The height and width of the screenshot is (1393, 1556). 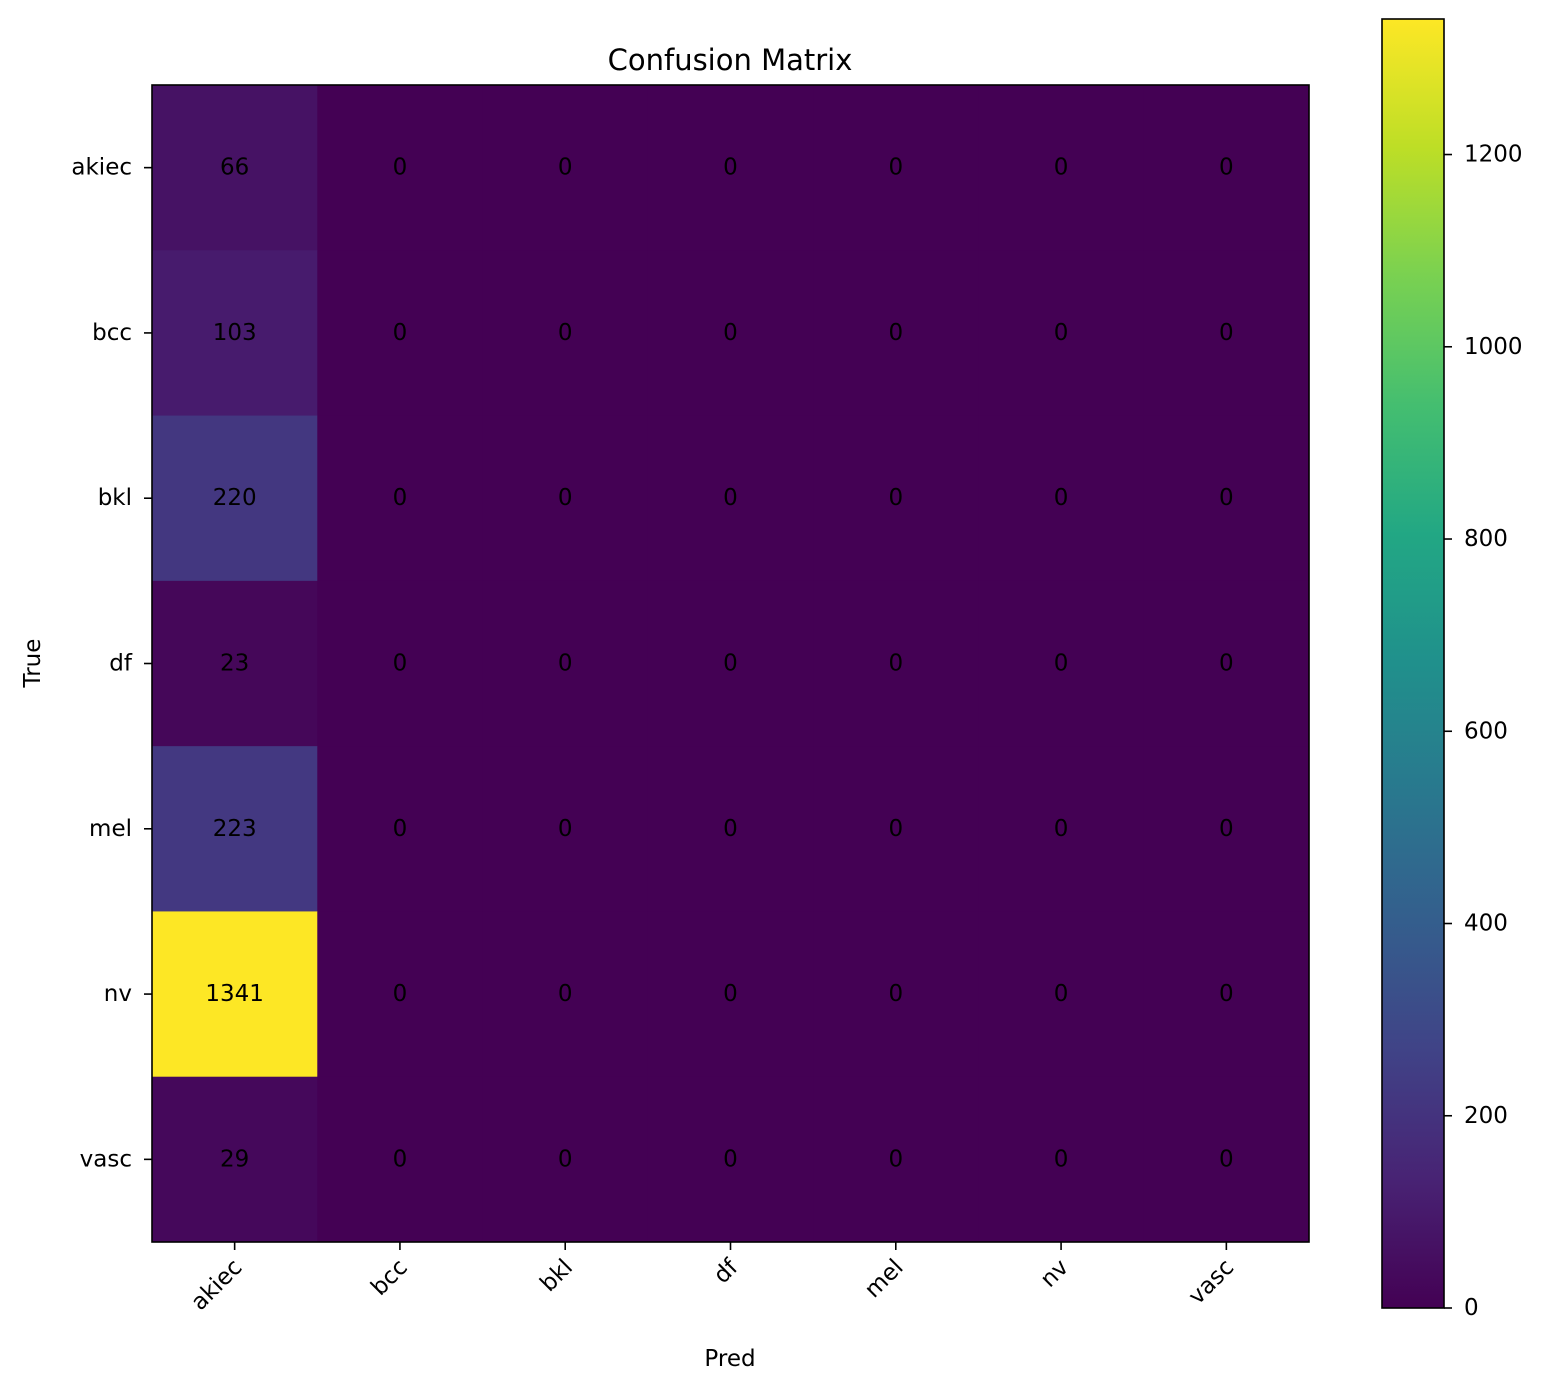 I want to click on x-axis-ticks: akiec bcc bkl df mel nv vasc, so click(x=712, y=1279).